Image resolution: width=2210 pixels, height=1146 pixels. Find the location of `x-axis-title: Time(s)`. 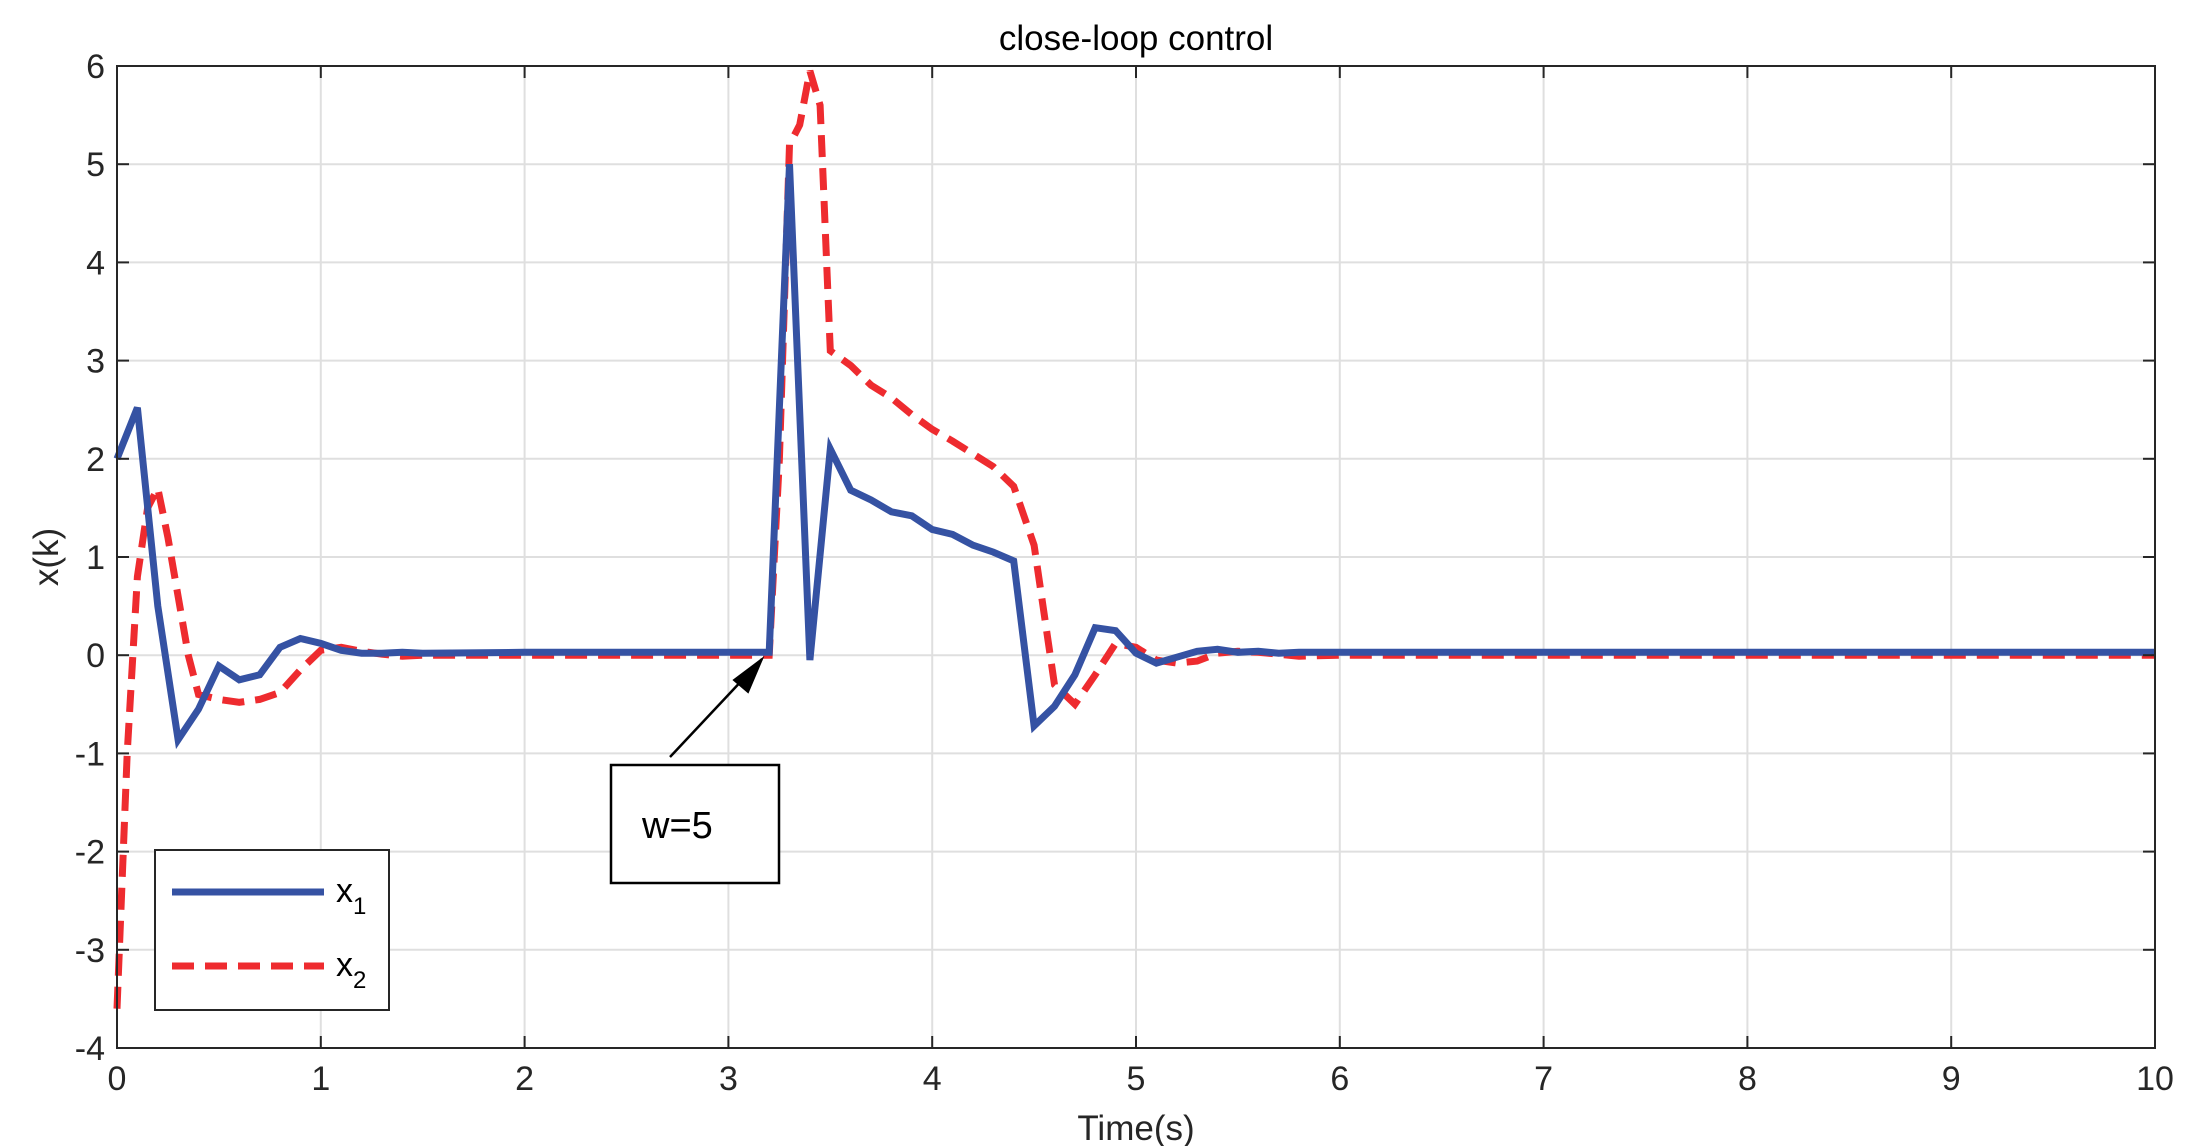

x-axis-title: Time(s) is located at coordinates (1135, 1127).